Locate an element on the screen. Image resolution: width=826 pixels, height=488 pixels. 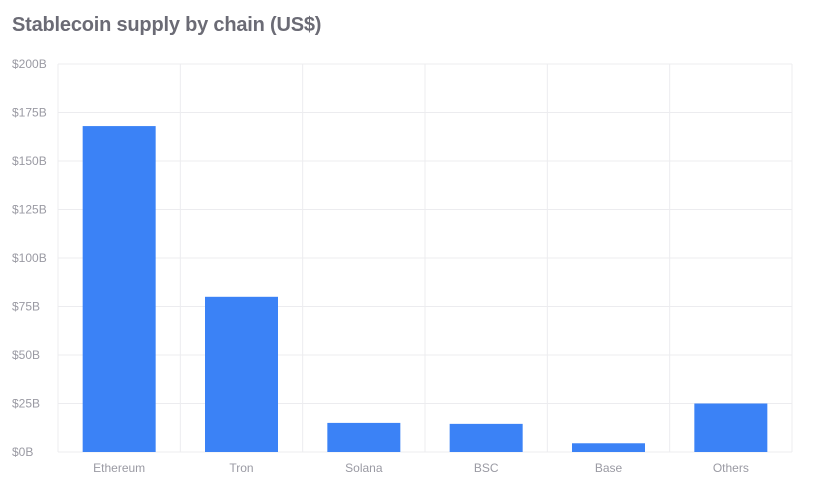
x-tick-label: Tron is located at coordinates (241, 468).